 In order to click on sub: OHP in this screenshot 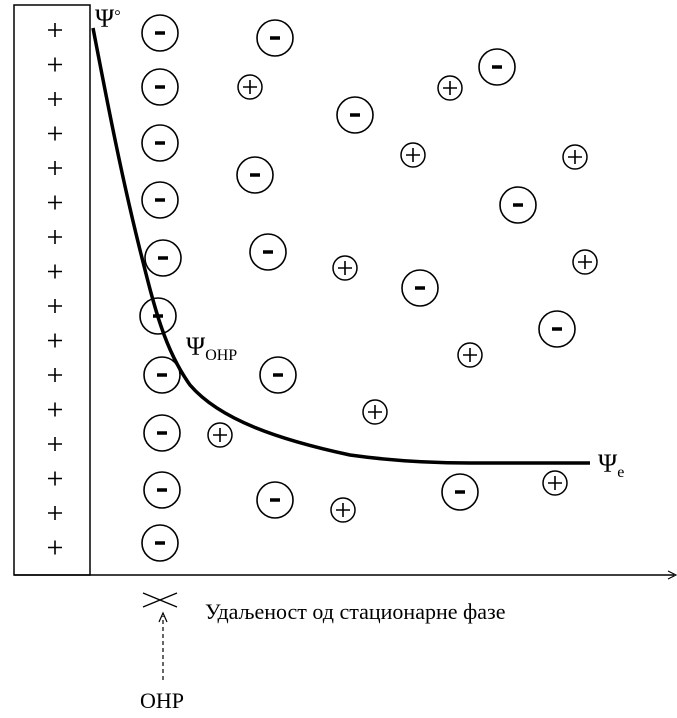, I will do `click(221, 355)`.